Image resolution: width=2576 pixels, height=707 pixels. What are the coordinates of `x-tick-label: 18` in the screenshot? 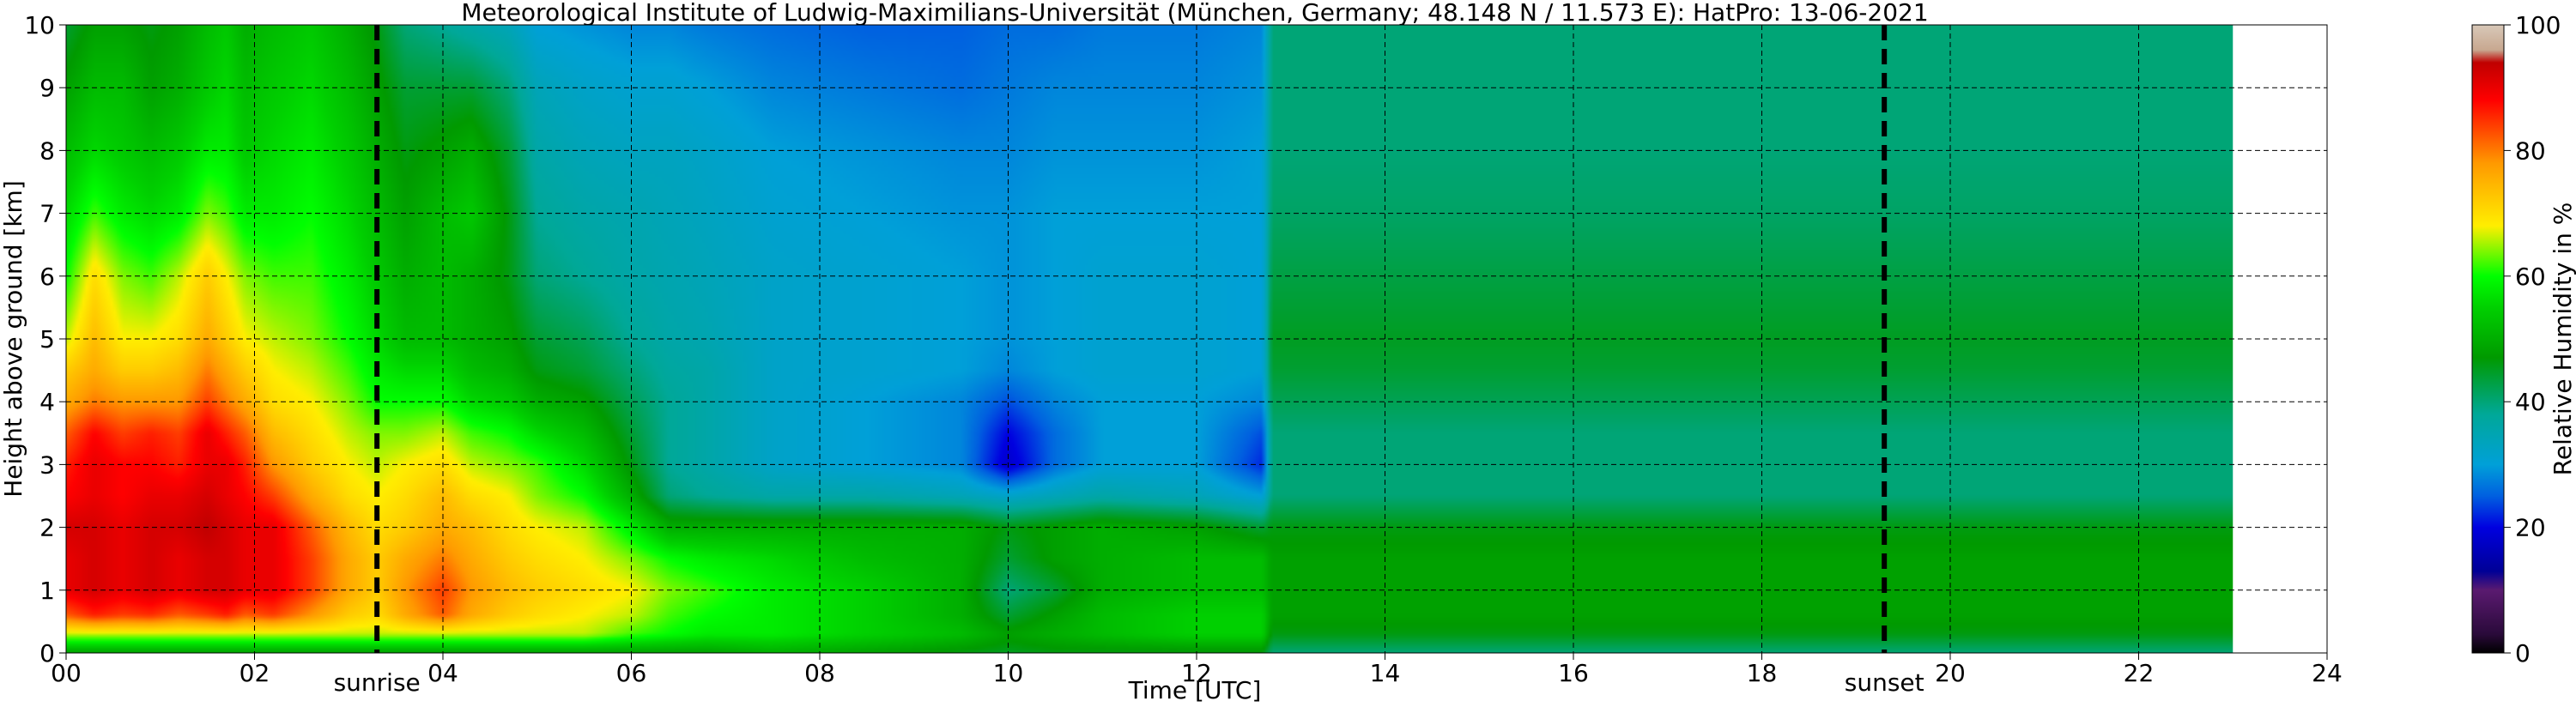 It's located at (1762, 673).